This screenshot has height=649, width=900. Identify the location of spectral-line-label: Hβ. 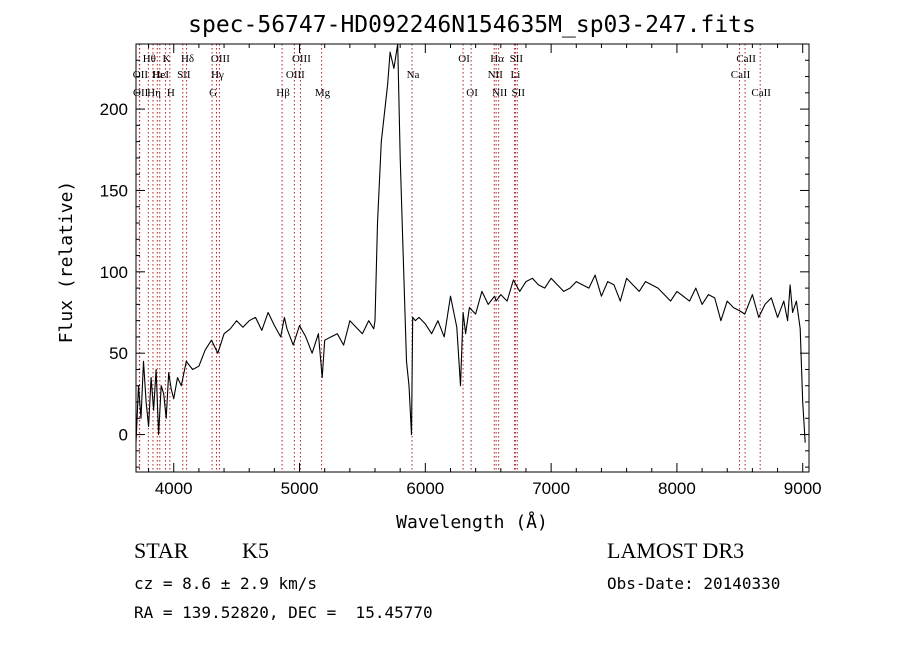
(283, 93).